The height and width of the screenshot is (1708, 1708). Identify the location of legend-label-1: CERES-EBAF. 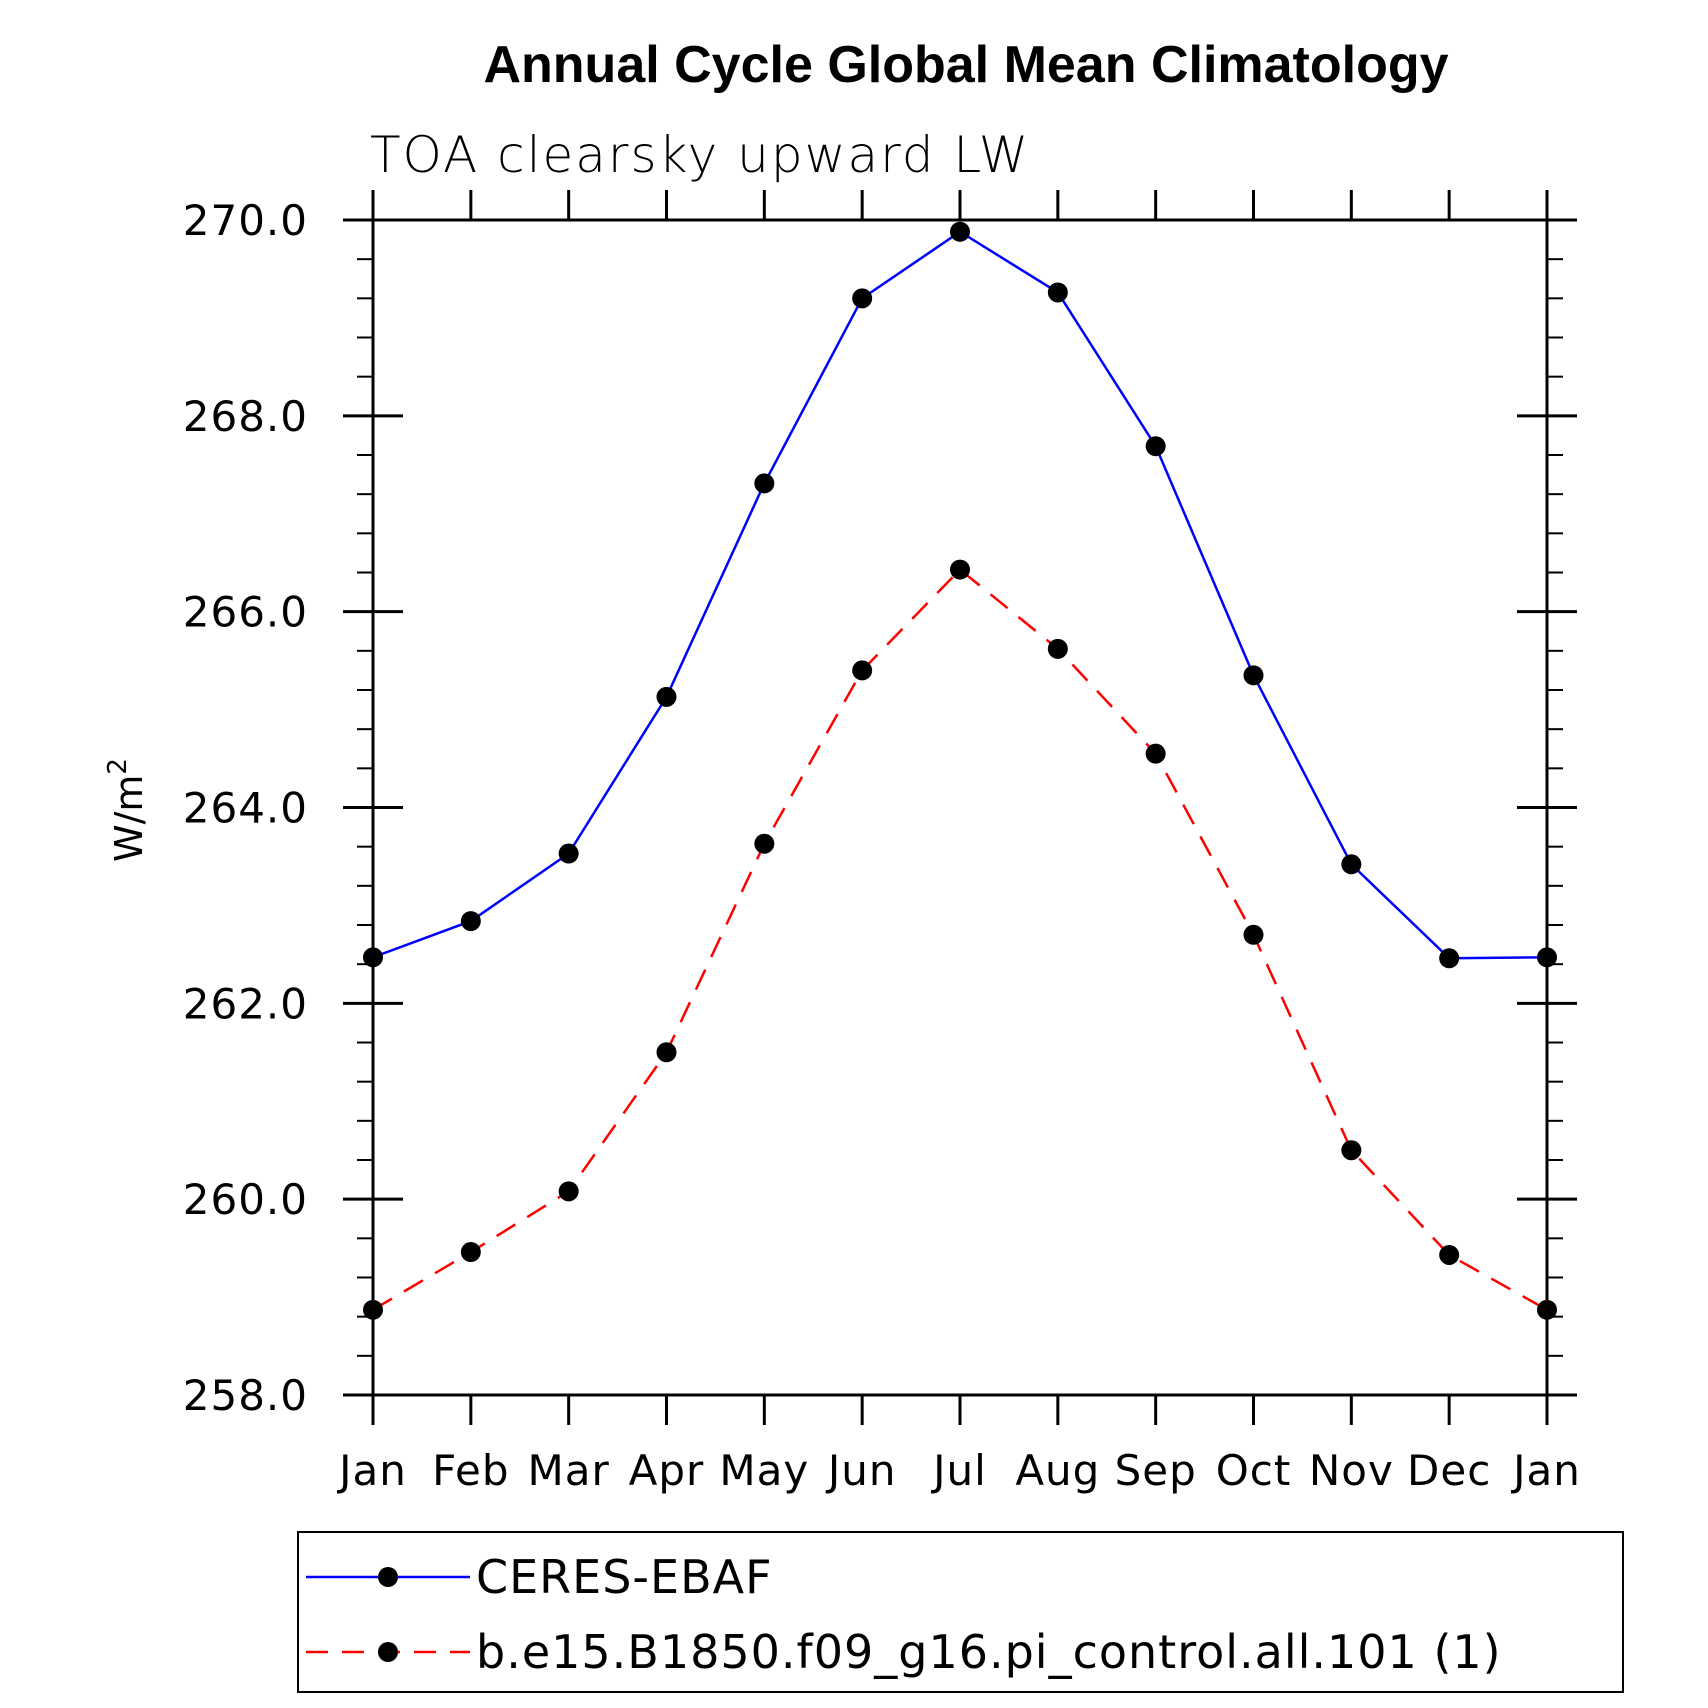
(624, 1577).